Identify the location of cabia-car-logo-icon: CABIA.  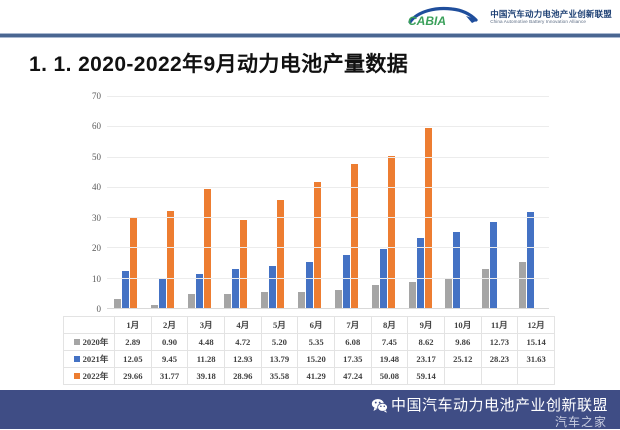
(444, 17).